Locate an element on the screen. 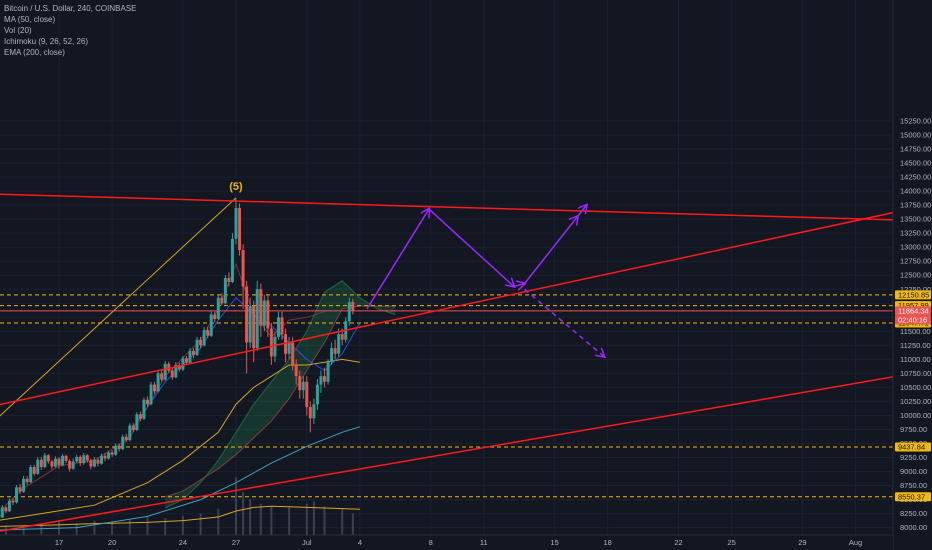 This screenshot has height=550, width=932. price-level-tag: 9437.84 is located at coordinates (911, 447).